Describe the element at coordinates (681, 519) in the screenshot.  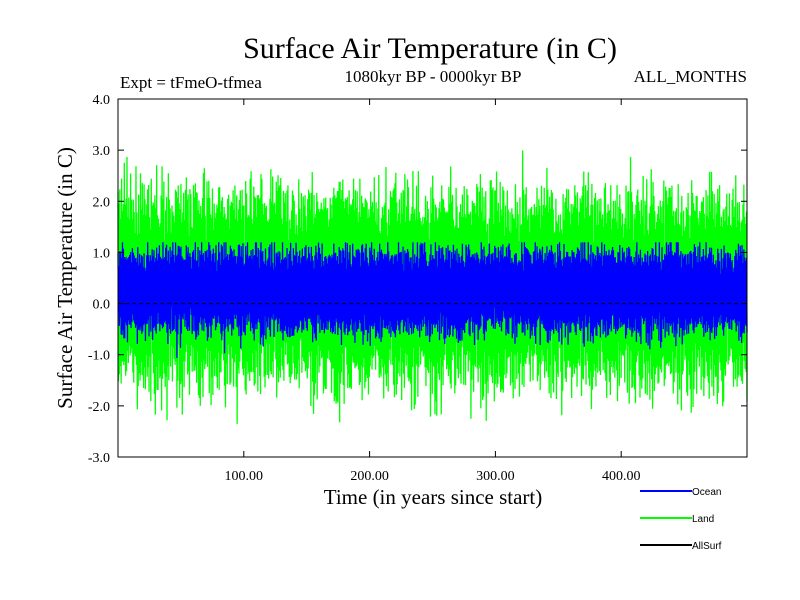
I see `legend: Ocean Land AllSurf` at that location.